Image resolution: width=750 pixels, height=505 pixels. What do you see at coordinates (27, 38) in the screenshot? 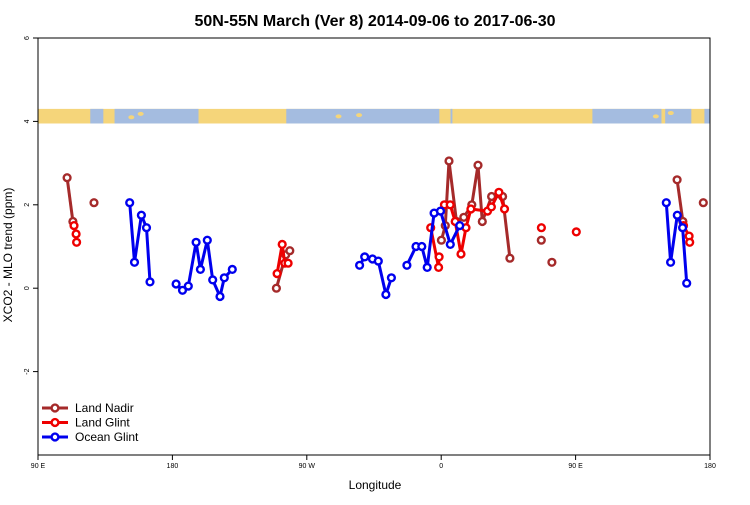
I see `y-tick-label: 6` at bounding box center [27, 38].